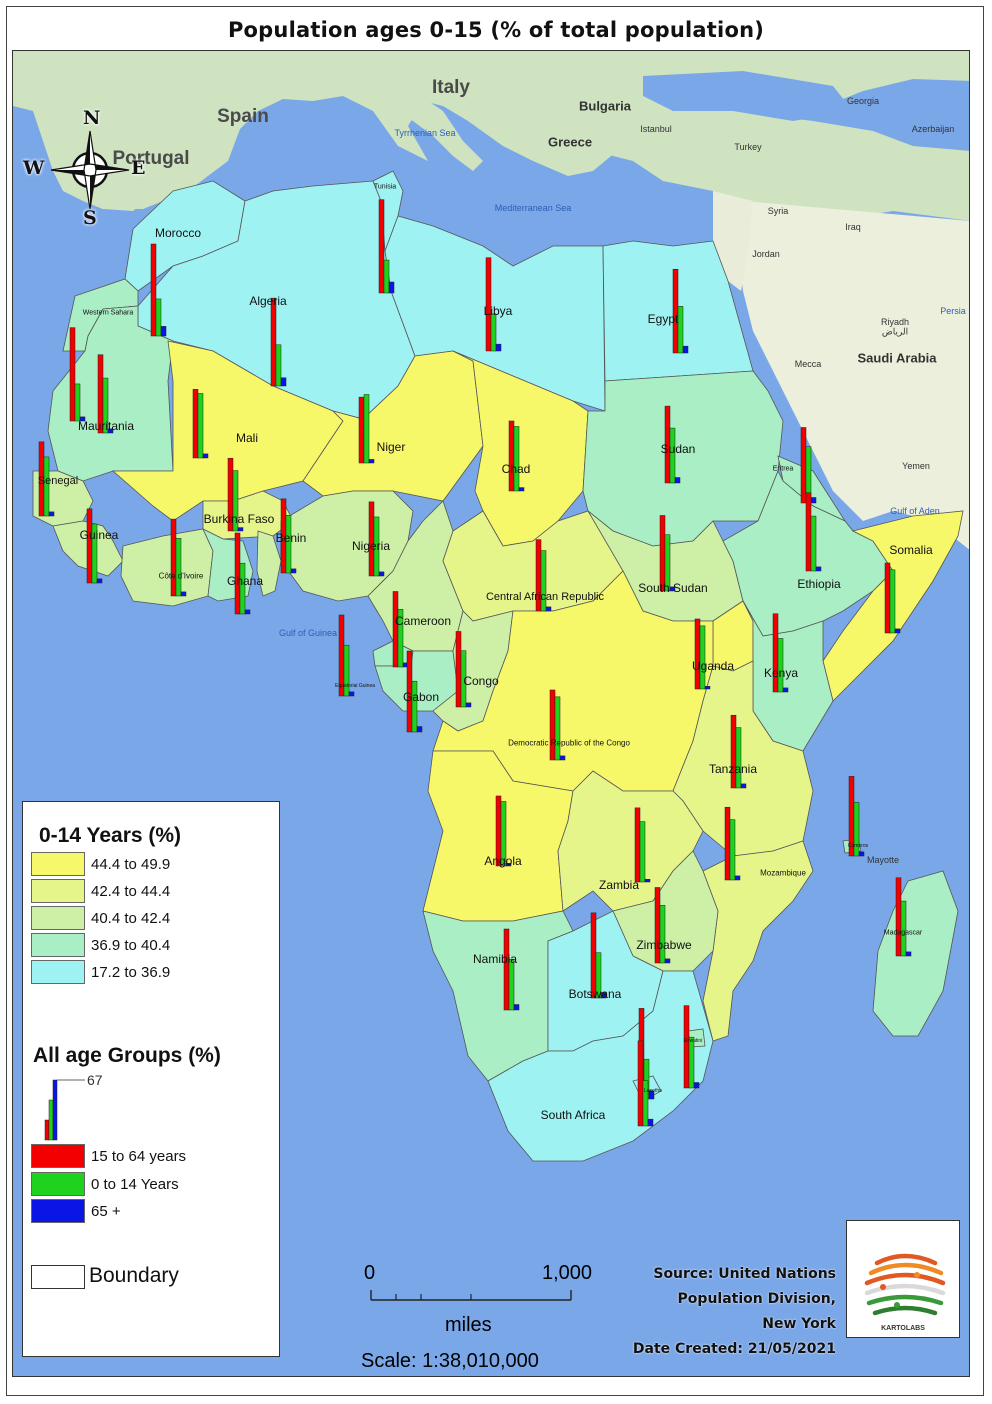 This screenshot has height=1404, width=992. What do you see at coordinates (361, 430) in the screenshot?
I see `bar-15-64-niger` at bounding box center [361, 430].